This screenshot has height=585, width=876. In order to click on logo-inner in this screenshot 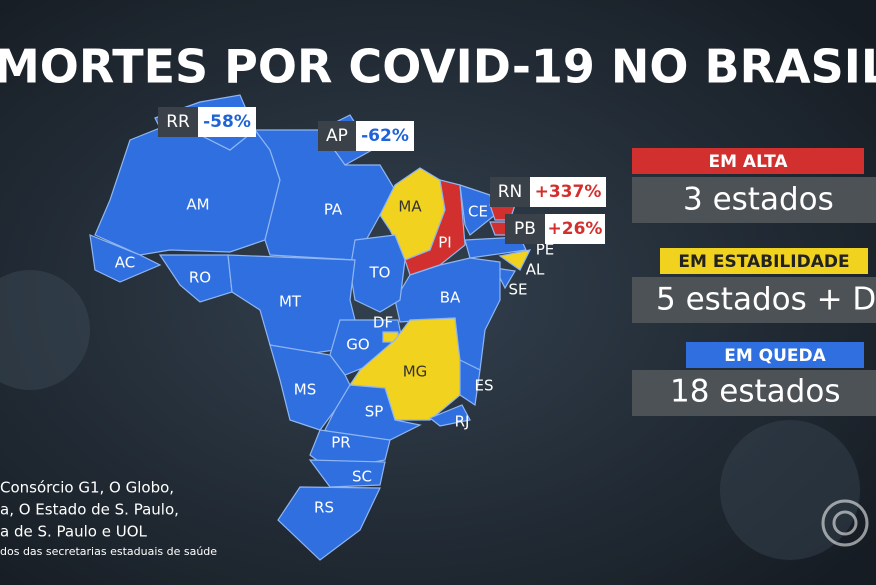, I will do `click(845, 523)`.